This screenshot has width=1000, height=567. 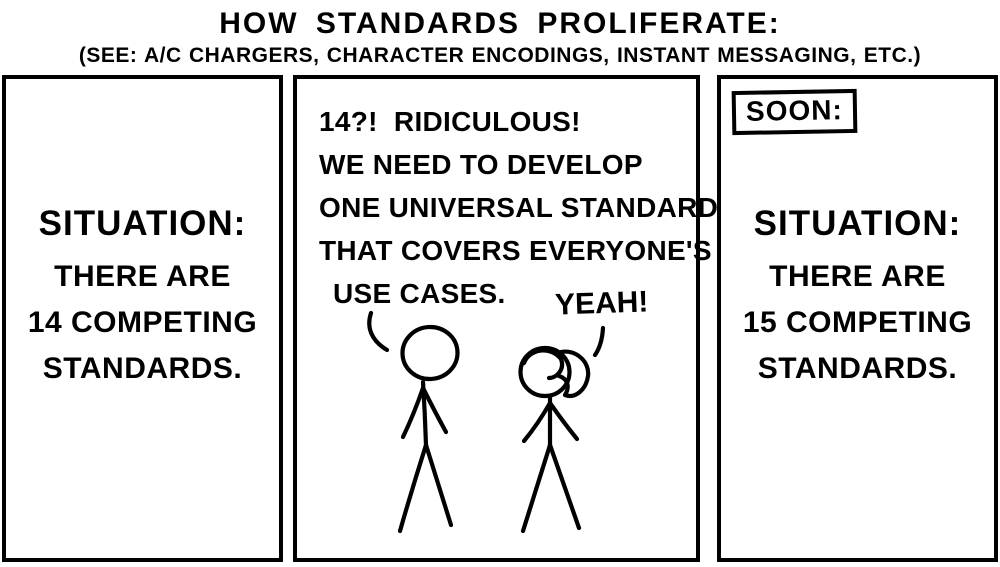 What do you see at coordinates (142, 322) in the screenshot?
I see `situation-line: 14 COMPETING` at bounding box center [142, 322].